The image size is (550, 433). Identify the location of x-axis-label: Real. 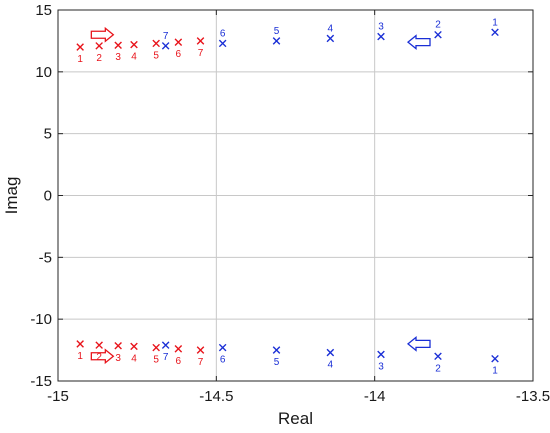
(295, 418).